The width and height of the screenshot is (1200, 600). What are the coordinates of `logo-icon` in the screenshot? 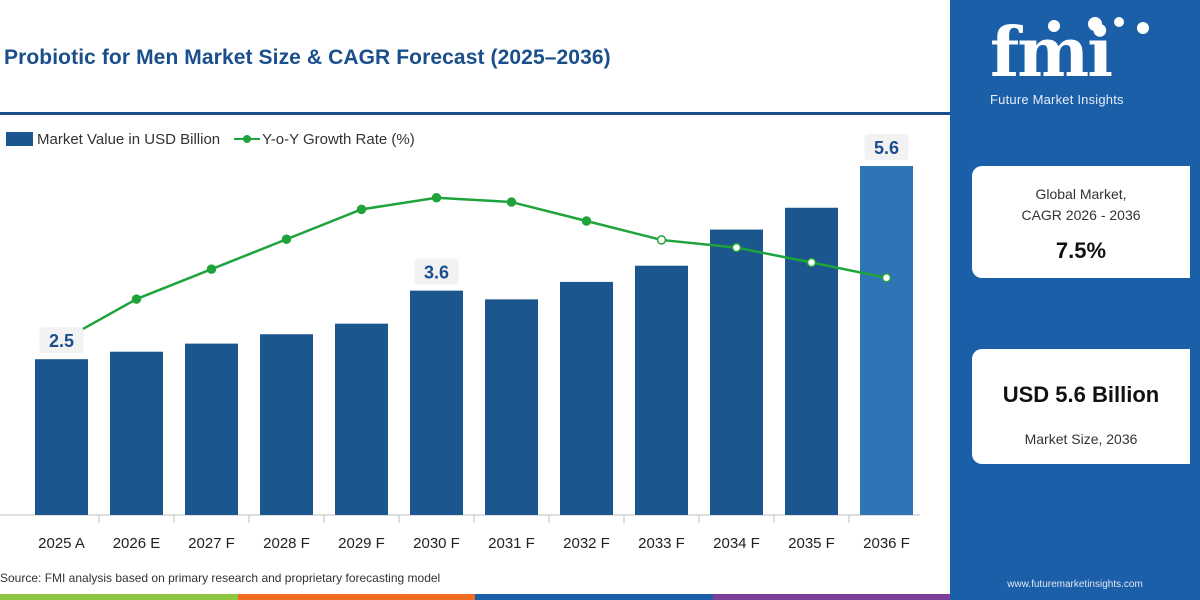 It's located at (1098, 25).